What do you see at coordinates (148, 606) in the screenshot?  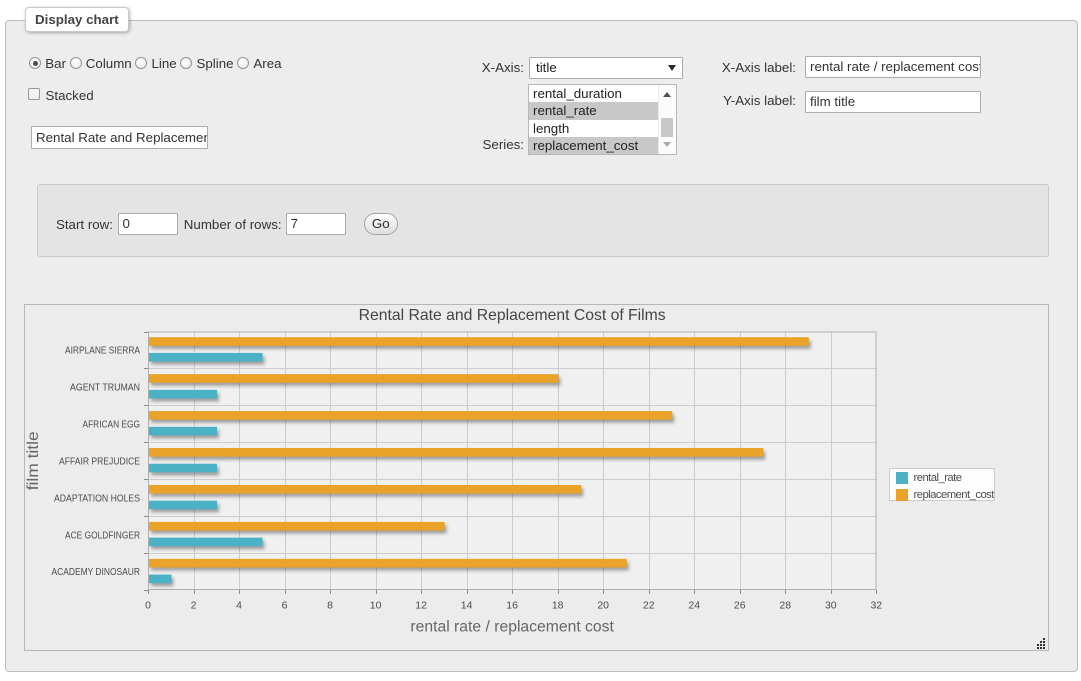 I see `svg-text: 0` at bounding box center [148, 606].